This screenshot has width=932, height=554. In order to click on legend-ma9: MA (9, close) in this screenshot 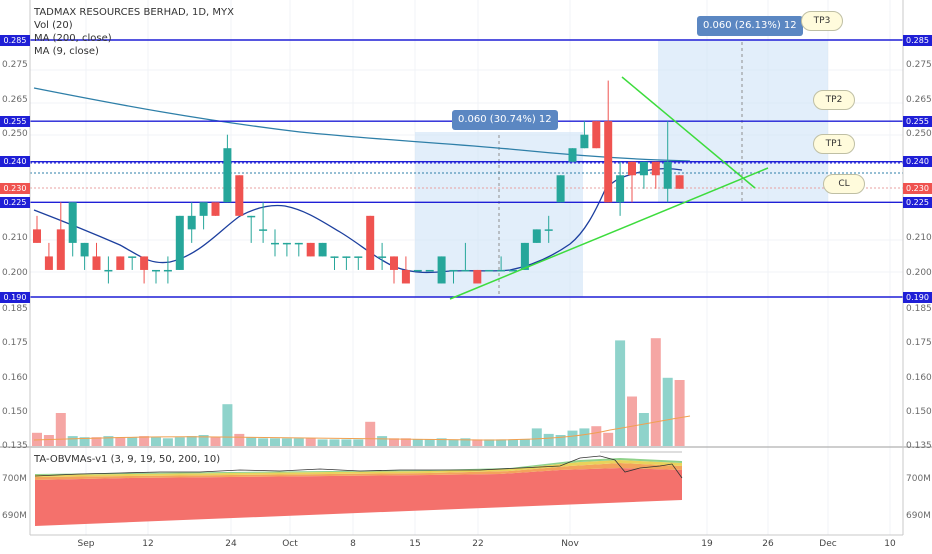, I will do `click(66, 51)`.